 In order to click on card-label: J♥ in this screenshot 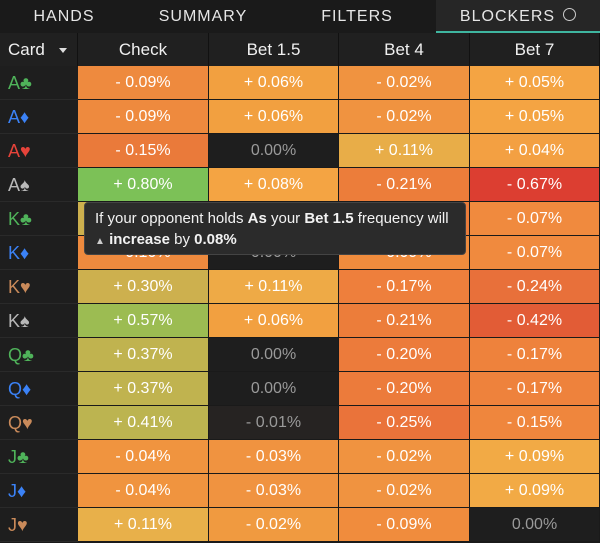, I will do `click(39, 525)`.